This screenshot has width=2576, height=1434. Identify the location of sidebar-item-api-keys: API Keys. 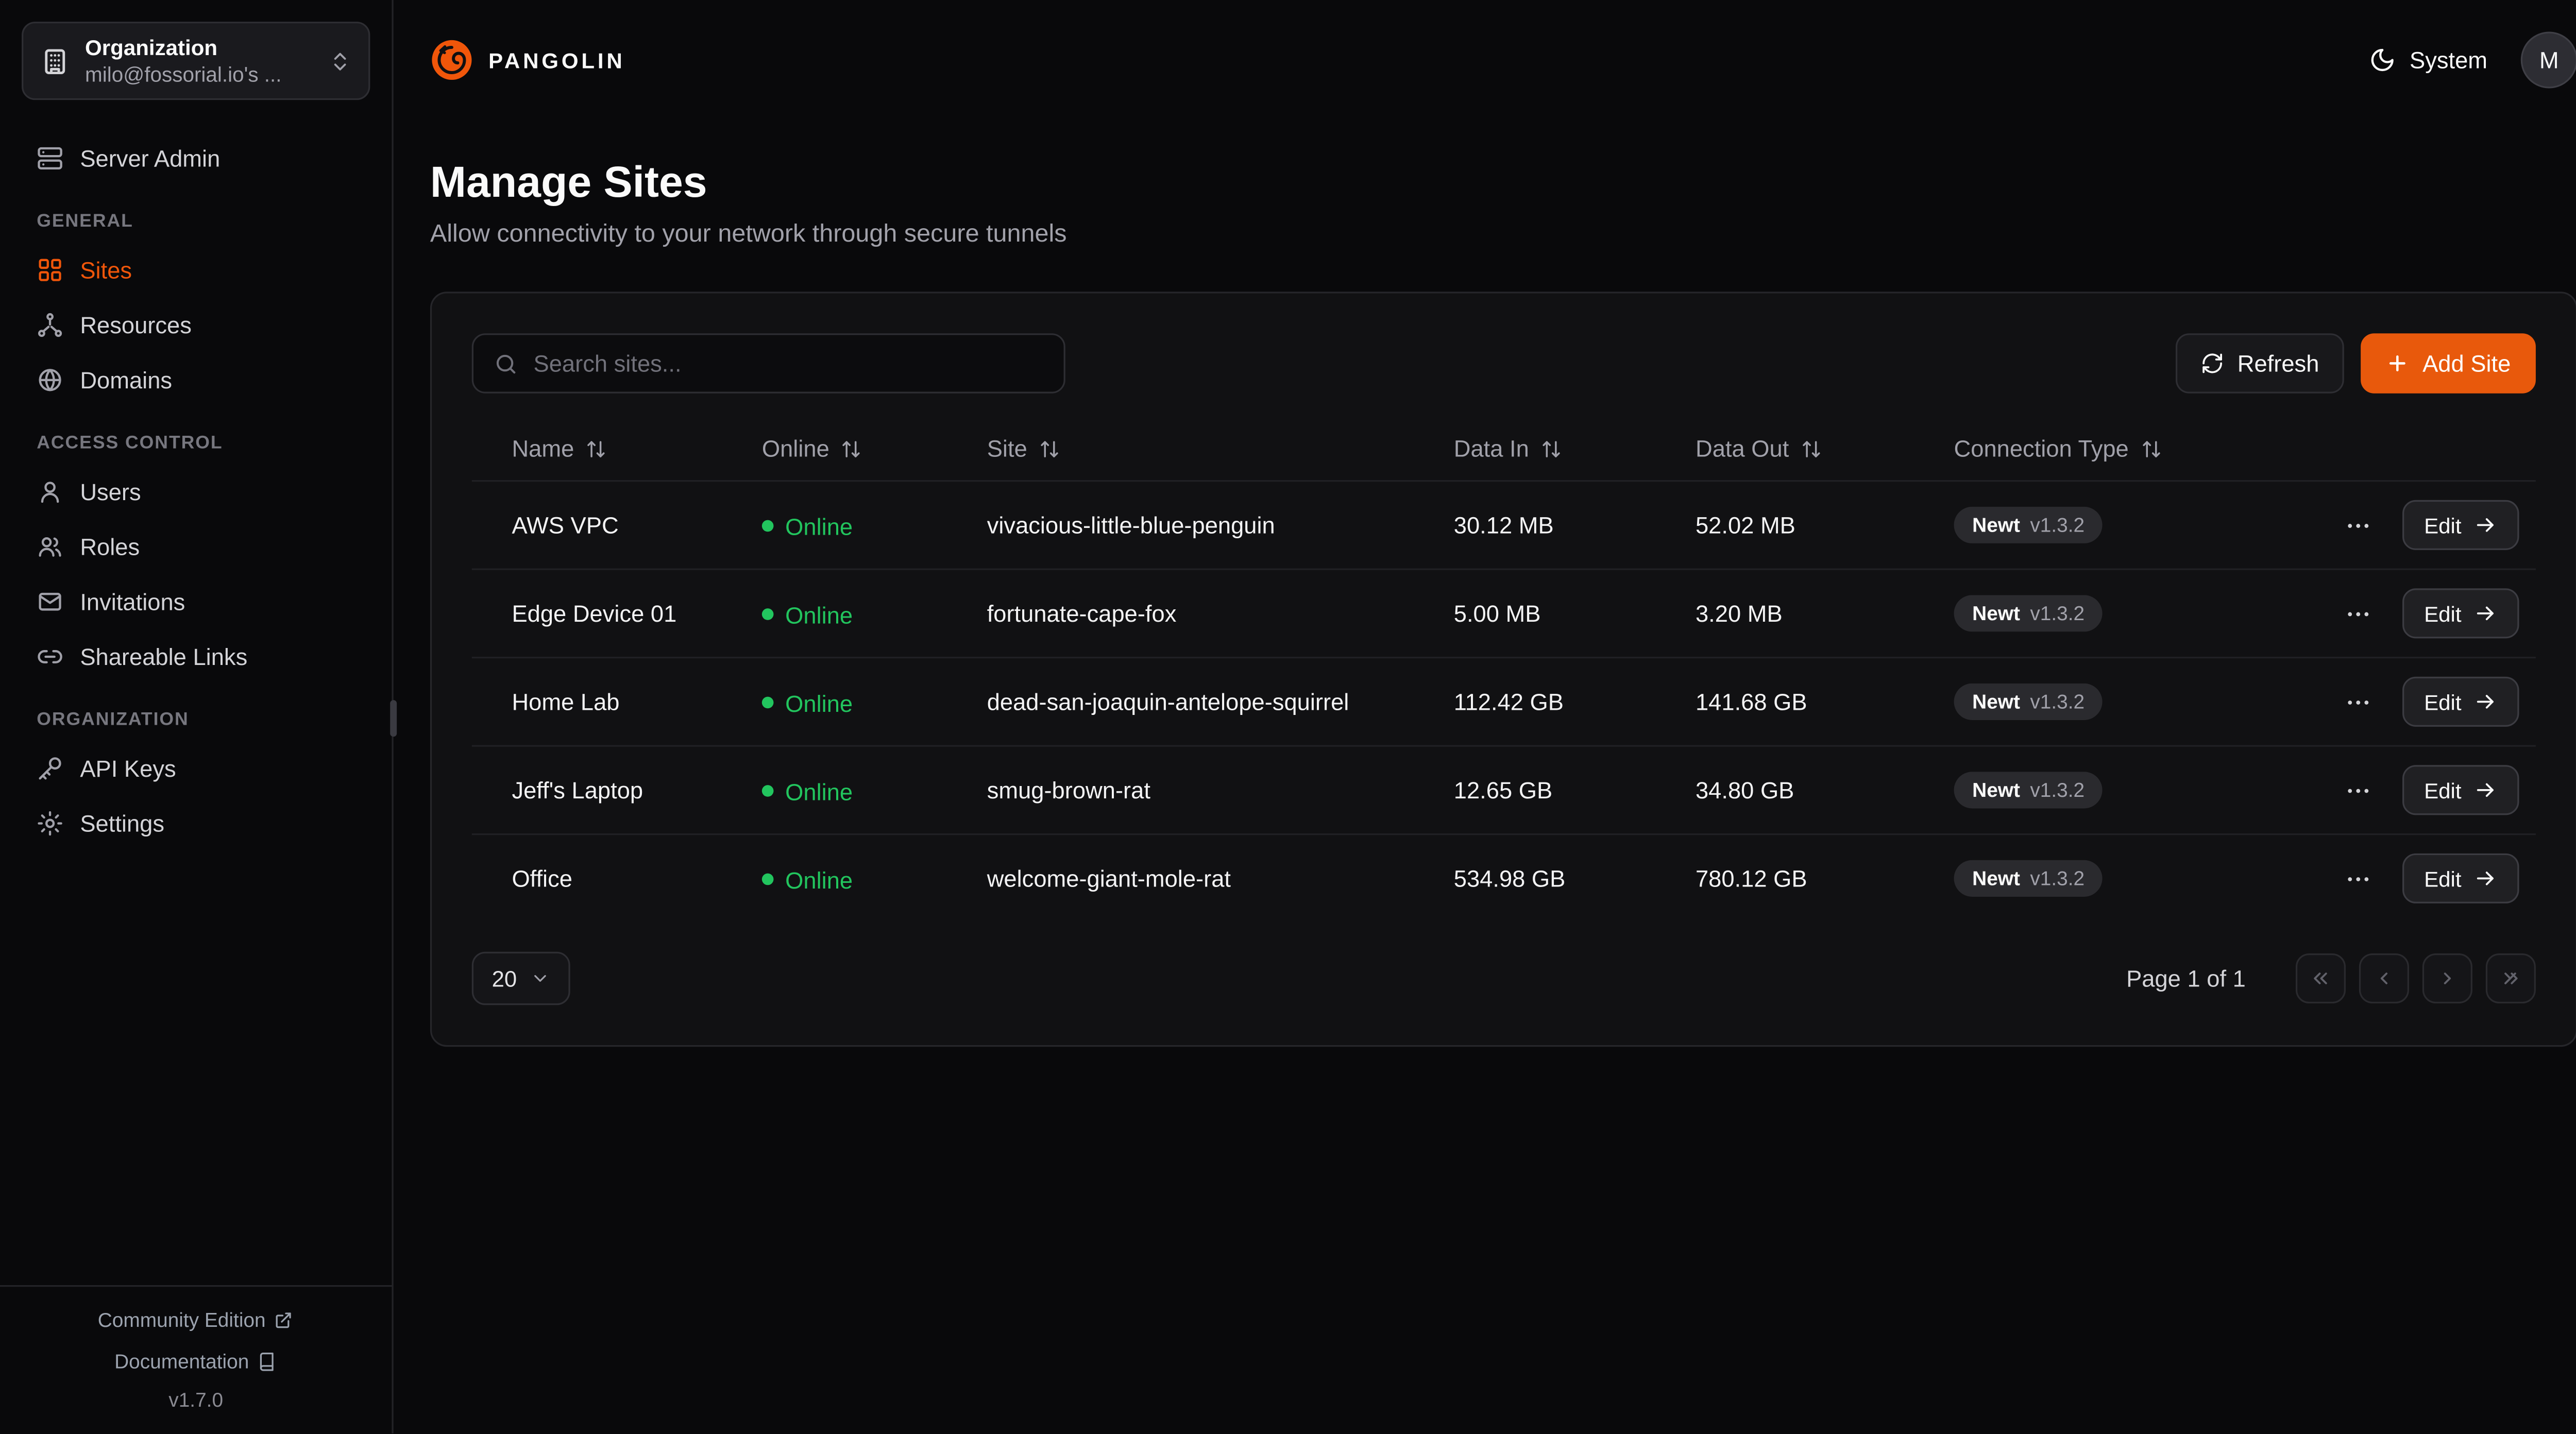
(196, 768).